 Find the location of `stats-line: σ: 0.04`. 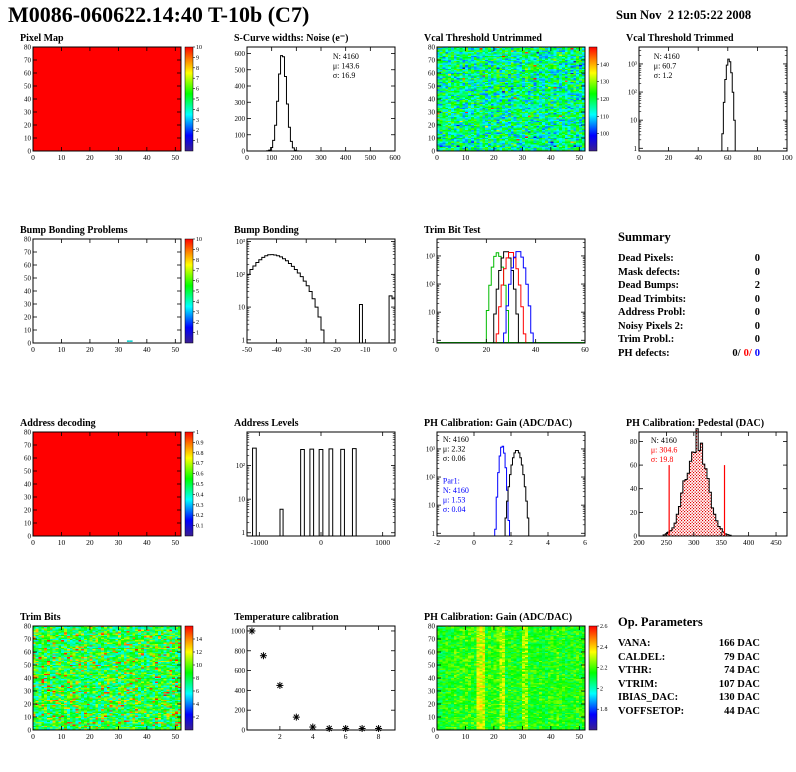

stats-line: σ: 0.04 is located at coordinates (454, 509).